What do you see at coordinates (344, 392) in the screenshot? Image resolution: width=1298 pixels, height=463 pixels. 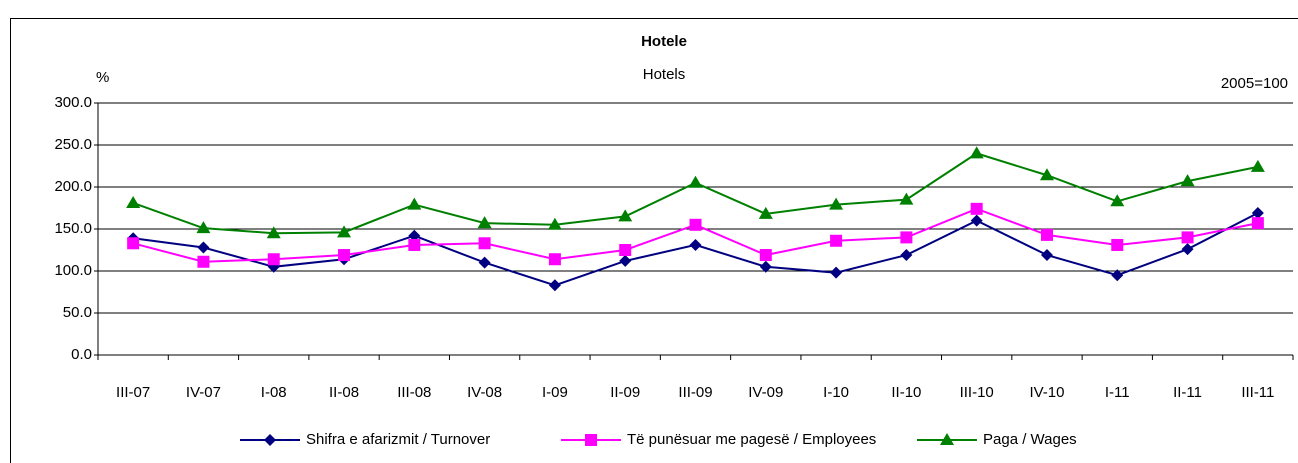 I see `x-tick-label: II-08` at bounding box center [344, 392].